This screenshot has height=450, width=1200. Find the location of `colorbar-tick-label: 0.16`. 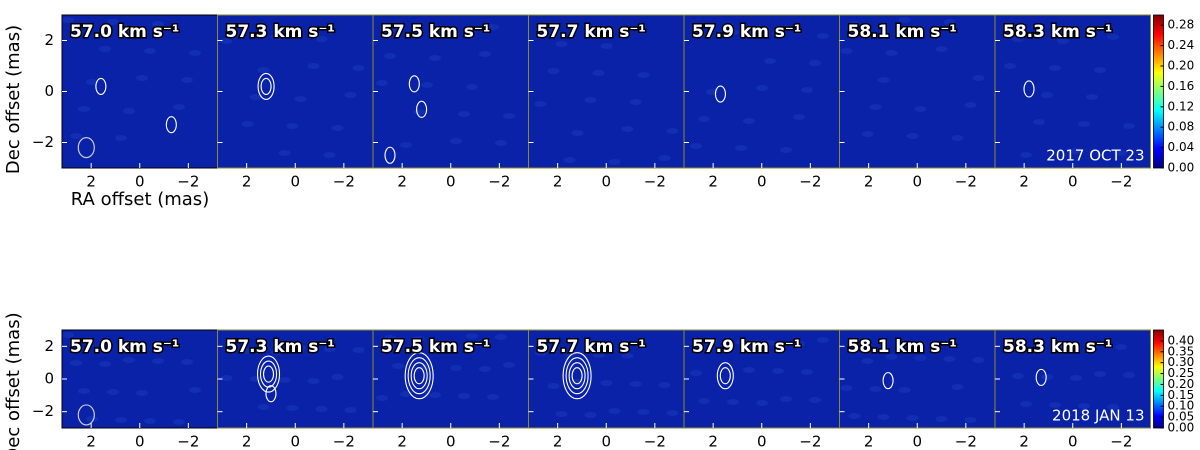

colorbar-tick-label: 0.16 is located at coordinates (1181, 86).